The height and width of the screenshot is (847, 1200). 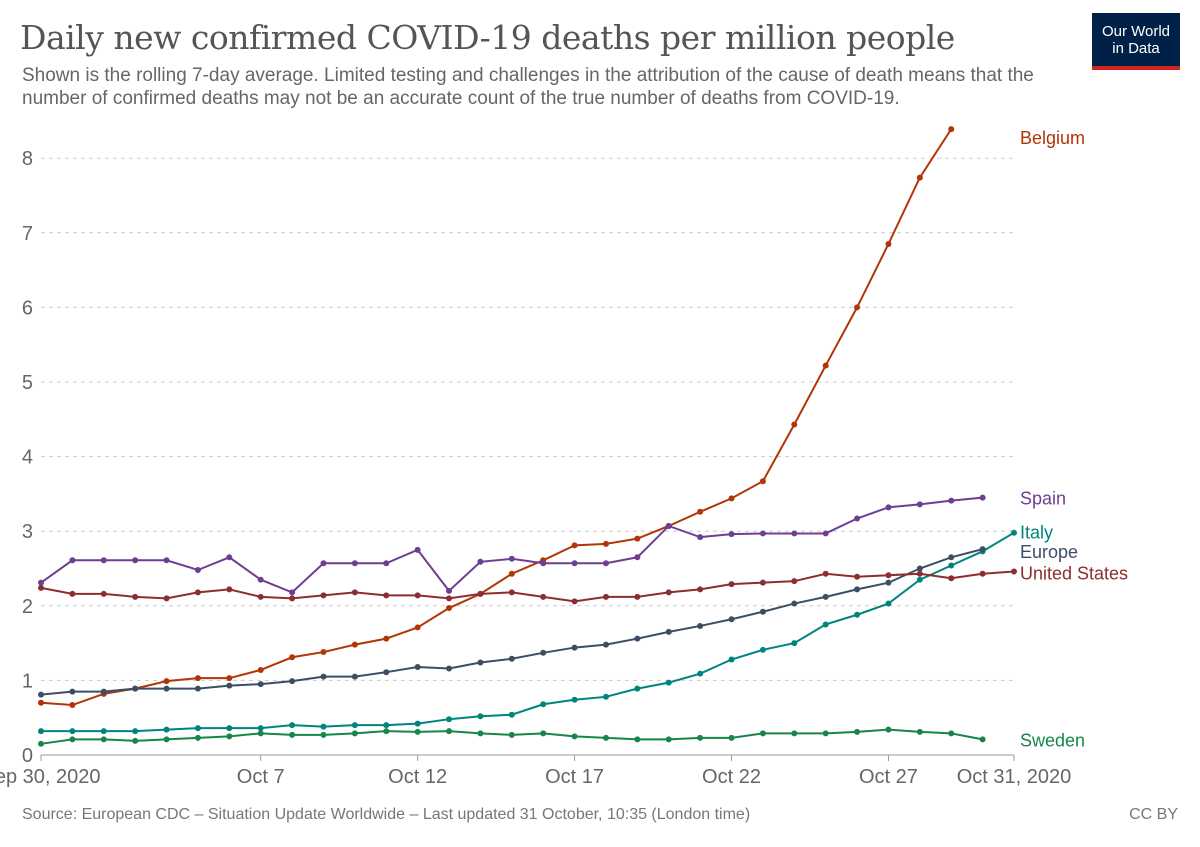 What do you see at coordinates (1036, 533) in the screenshot?
I see `series-label: Italy` at bounding box center [1036, 533].